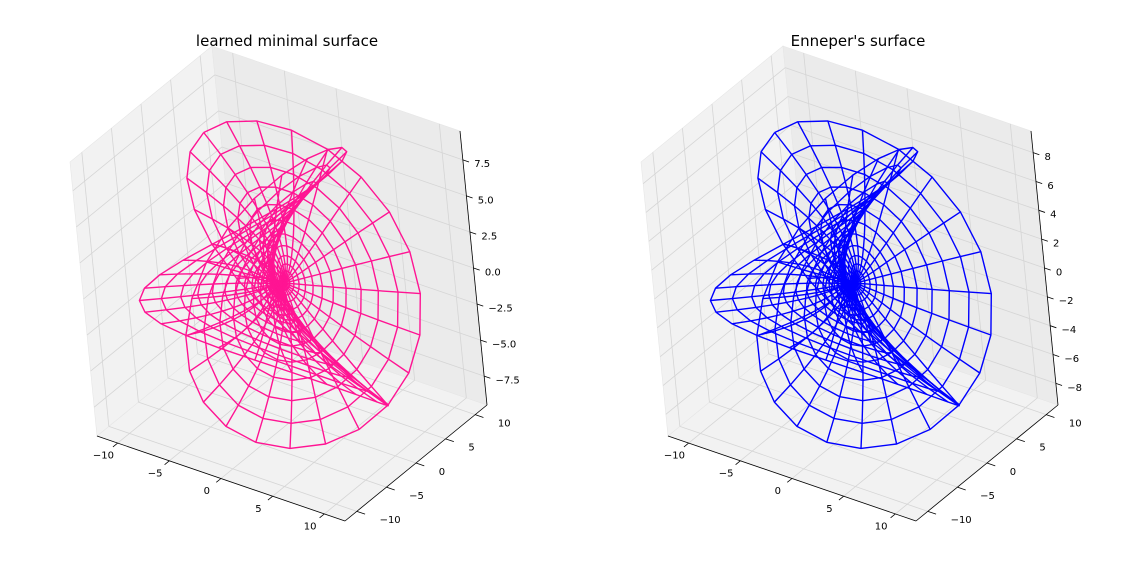 The image size is (1144, 568). I want to click on z-tick-label: −6, so click(1071, 359).